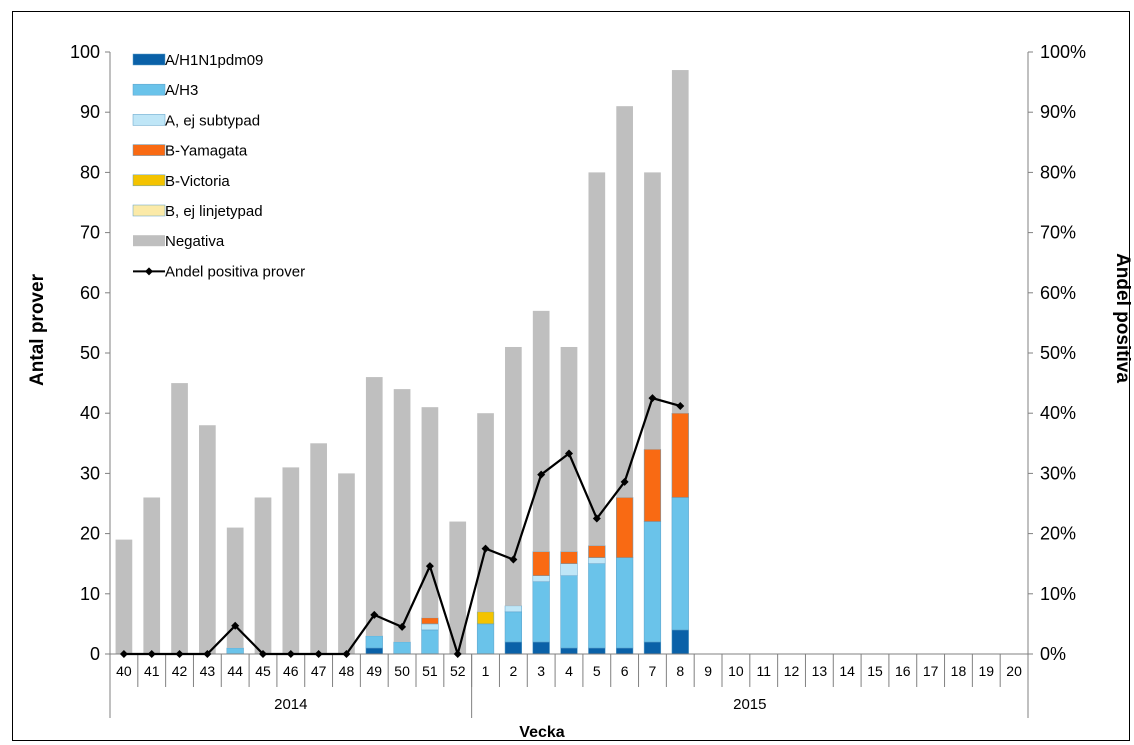 Image resolution: width=1134 pixels, height=745 pixels. What do you see at coordinates (197, 181) in the screenshot?
I see `legend-label: B-Victoria` at bounding box center [197, 181].